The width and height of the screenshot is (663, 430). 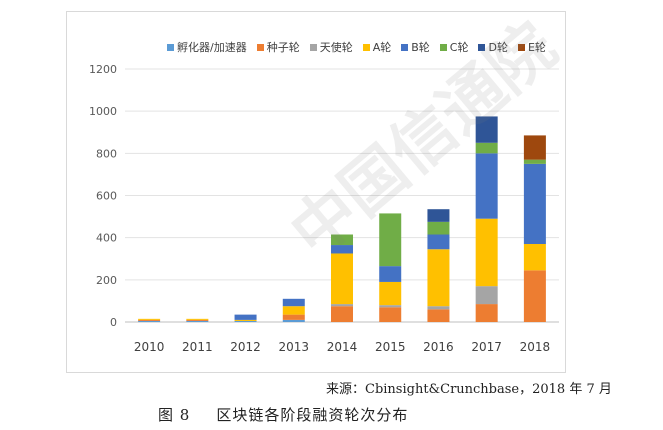 I want to click on legend-label-5: C轮, so click(x=459, y=47).